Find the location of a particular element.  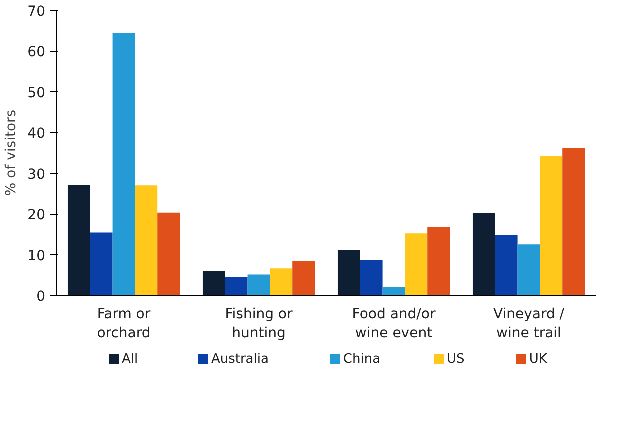

x-tick-label: Vineyard / wine trail is located at coordinates (529, 324).